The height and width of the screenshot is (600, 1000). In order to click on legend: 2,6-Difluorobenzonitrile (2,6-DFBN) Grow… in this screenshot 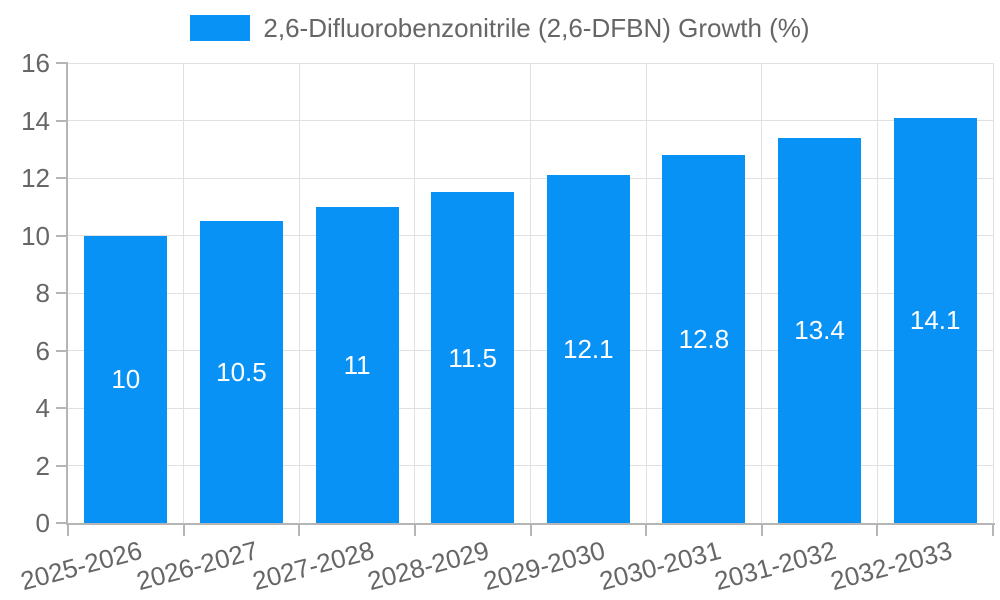, I will do `click(500, 28)`.